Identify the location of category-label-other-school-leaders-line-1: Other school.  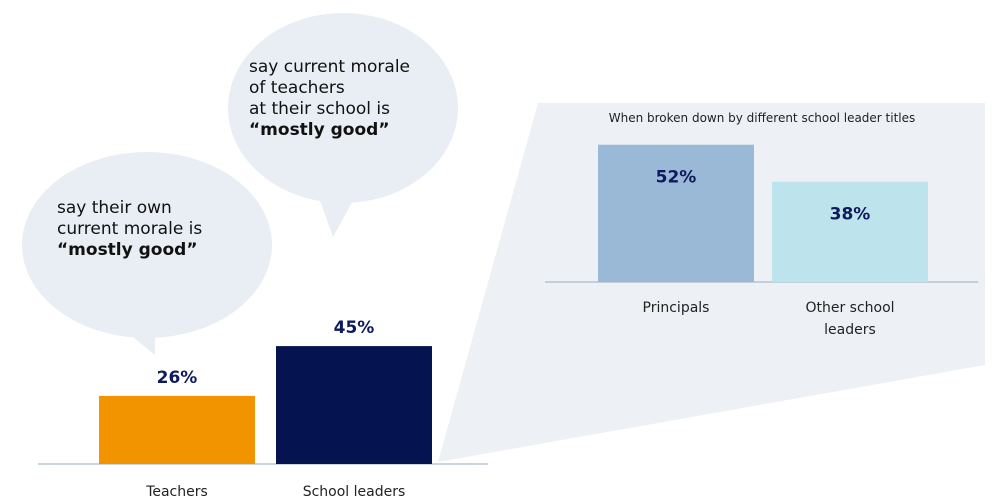
(849, 308).